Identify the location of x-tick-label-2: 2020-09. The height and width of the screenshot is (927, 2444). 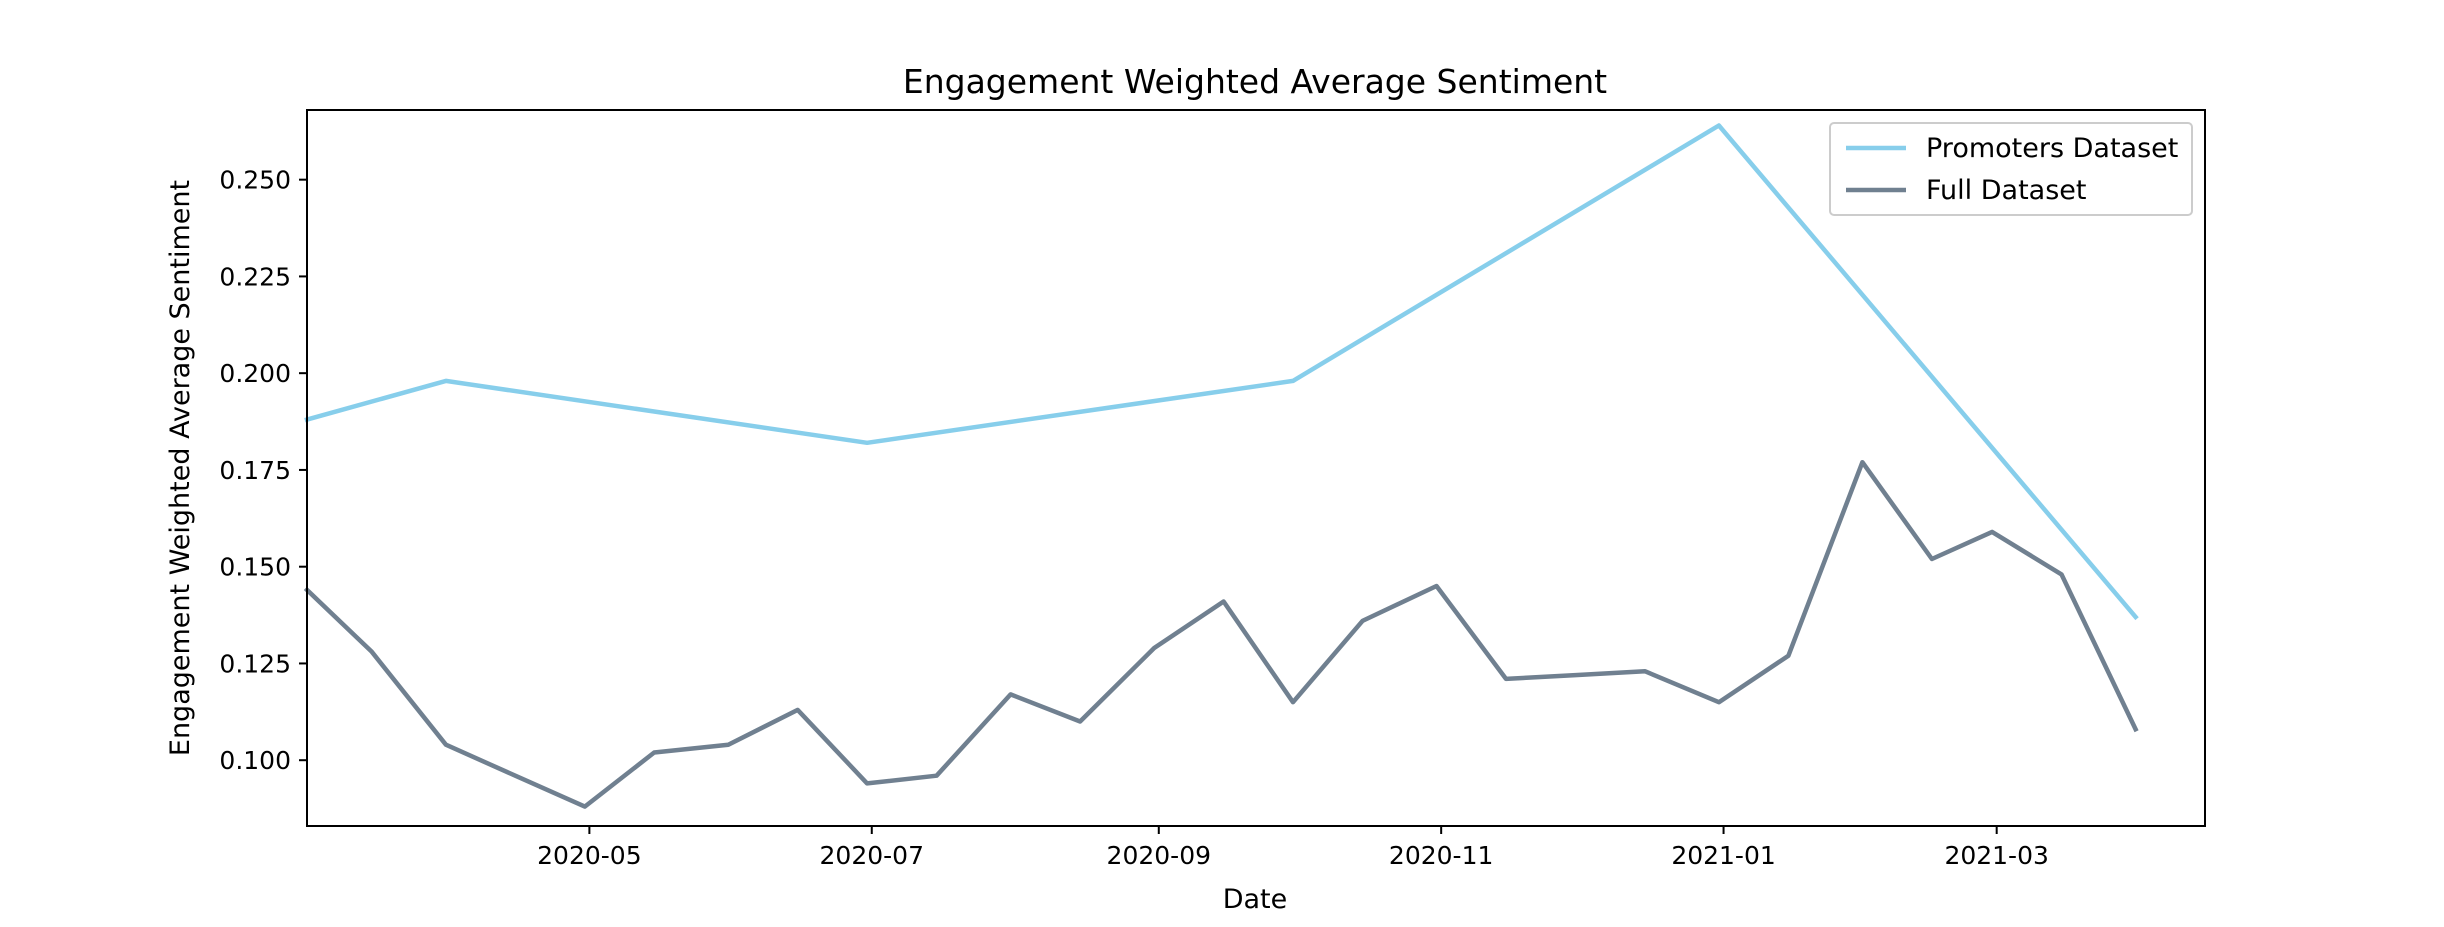
(1159, 855).